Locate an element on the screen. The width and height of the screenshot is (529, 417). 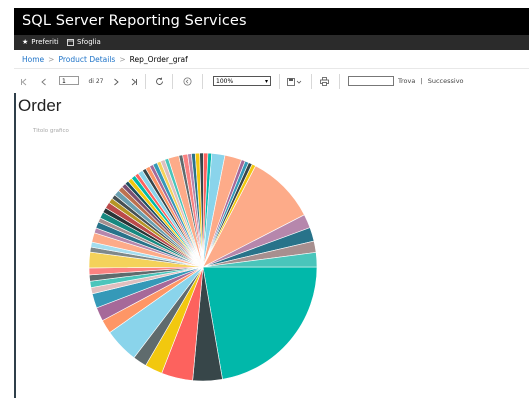
prev-page-button is located at coordinates (44, 81).